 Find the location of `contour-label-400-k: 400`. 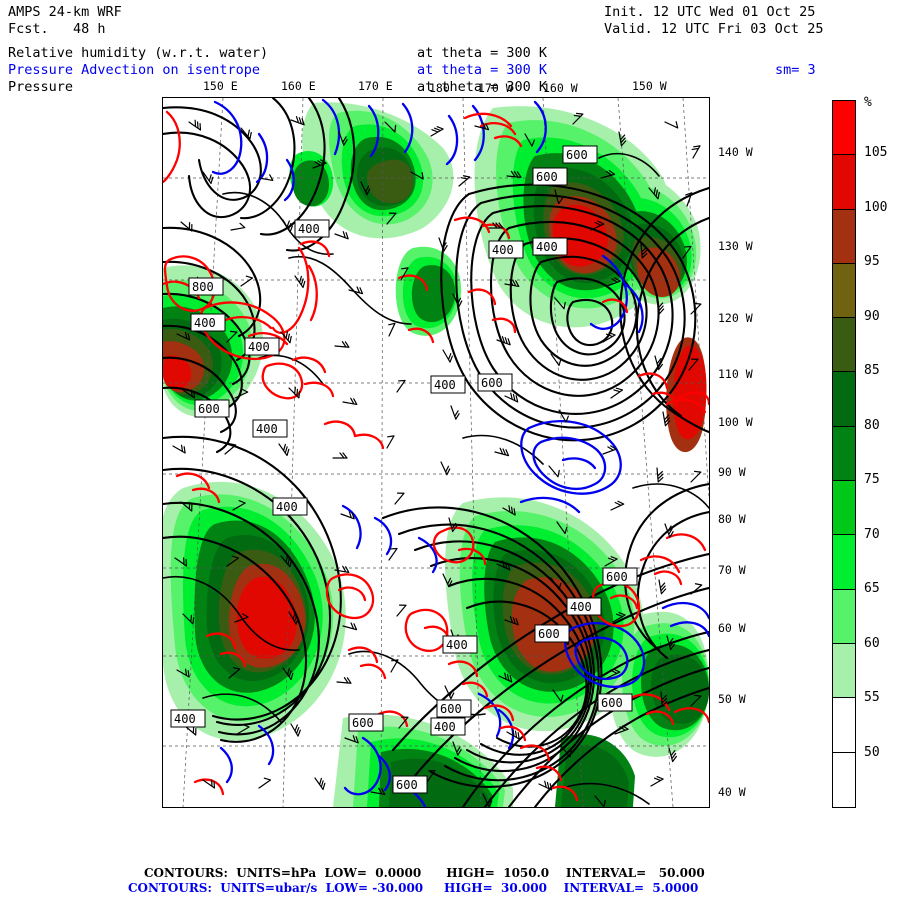

contour-label-400-k: 400 is located at coordinates (584, 606).